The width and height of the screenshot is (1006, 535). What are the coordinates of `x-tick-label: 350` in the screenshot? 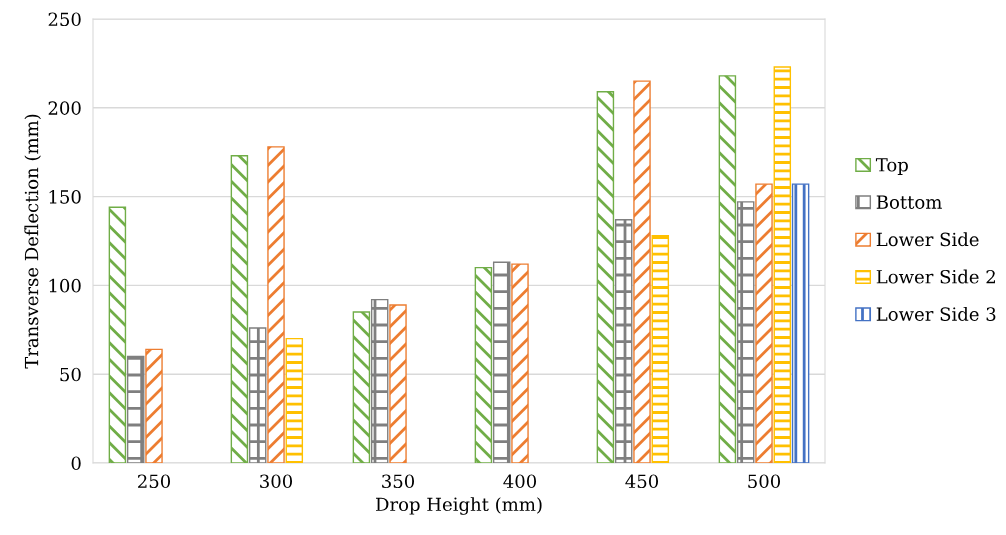 It's located at (398, 481).